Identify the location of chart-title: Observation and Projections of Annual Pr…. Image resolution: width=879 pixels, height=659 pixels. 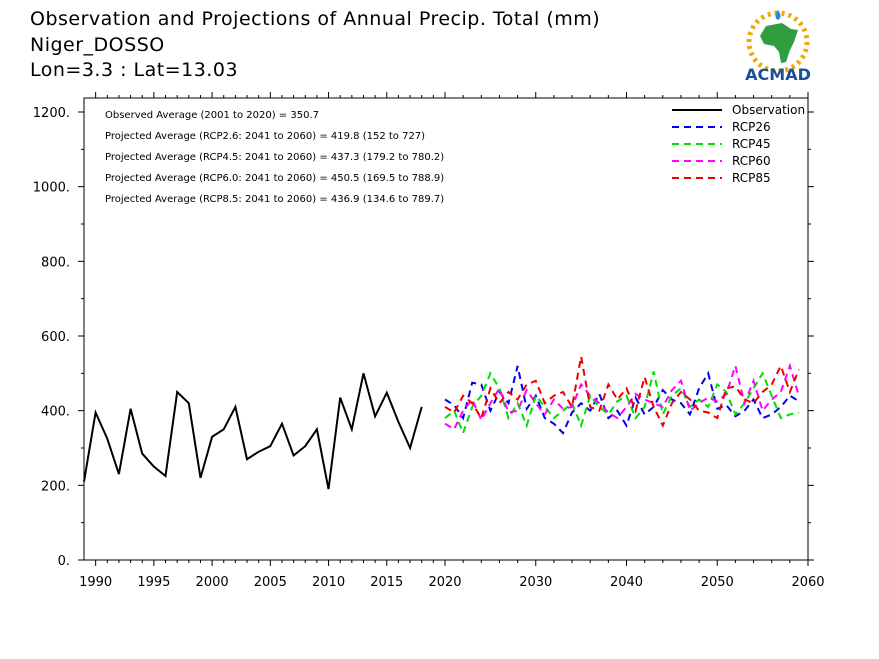
(315, 19).